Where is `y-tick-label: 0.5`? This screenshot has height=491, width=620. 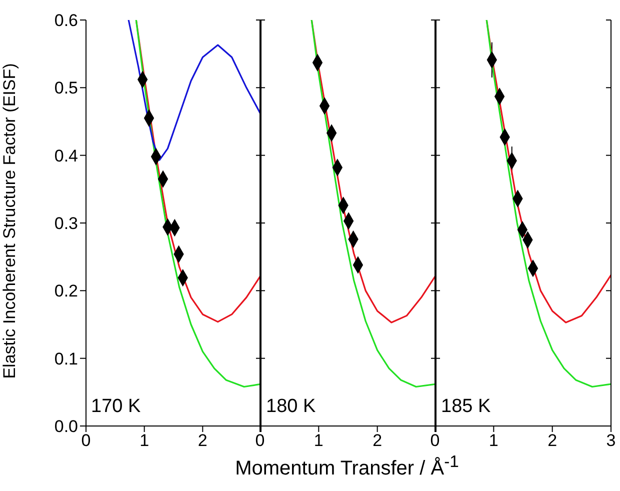
y-tick-label: 0.5 is located at coordinates (66, 88).